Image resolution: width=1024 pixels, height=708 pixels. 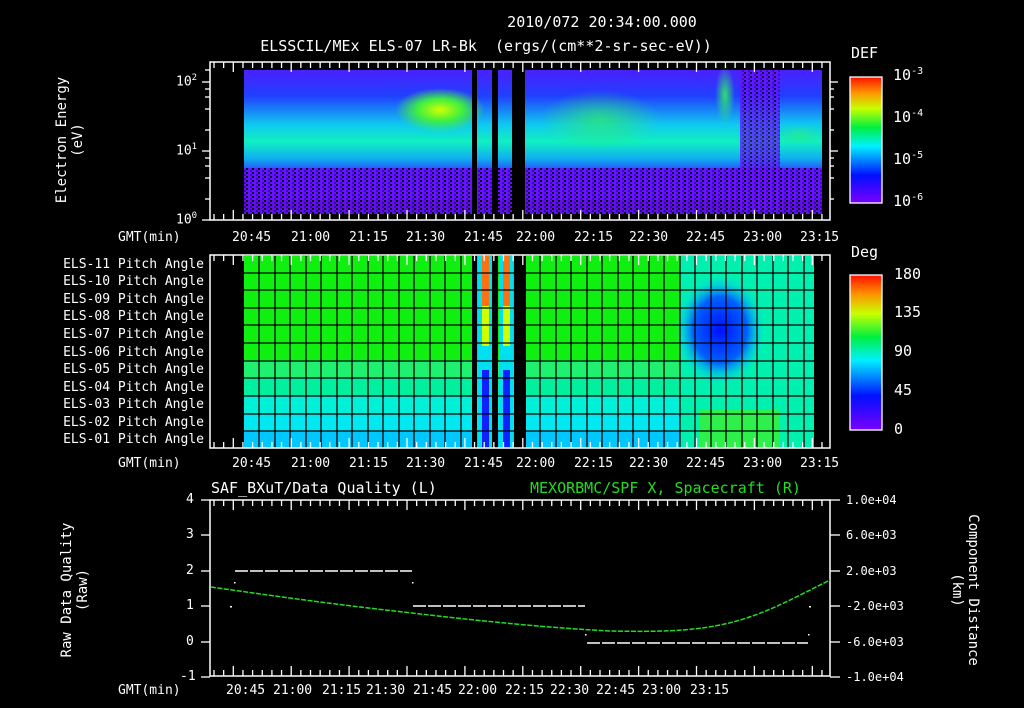 I want to click on panel3-ytick-left: 1, so click(x=190, y=605).